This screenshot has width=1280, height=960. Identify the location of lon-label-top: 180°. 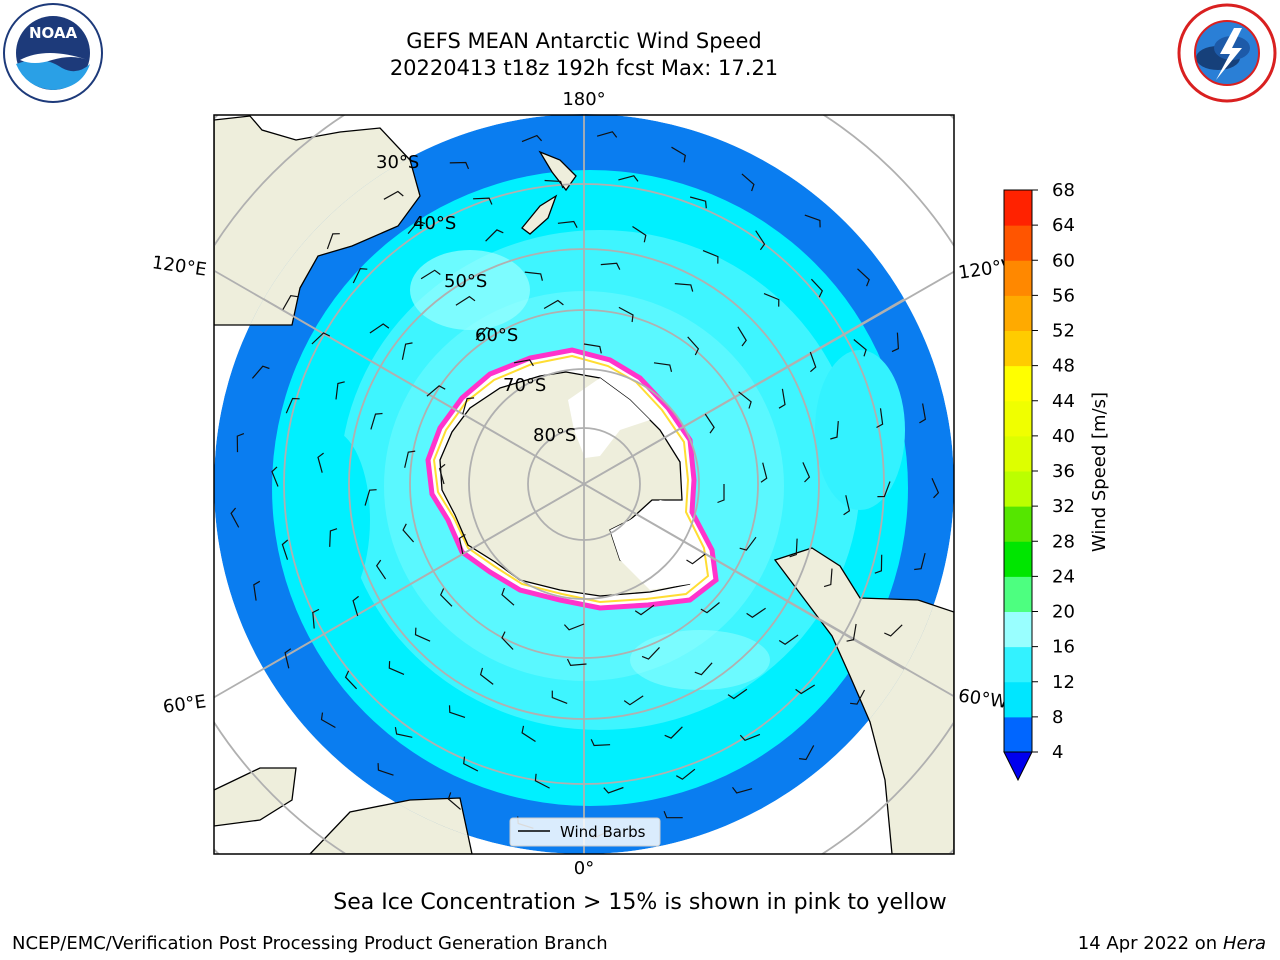
(583, 99).